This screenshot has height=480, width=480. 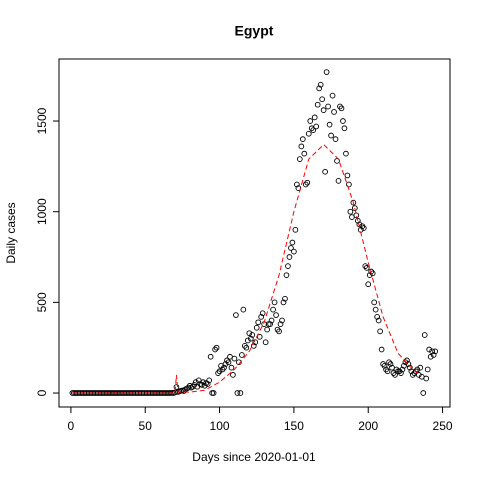 What do you see at coordinates (368, 426) in the screenshot?
I see `x-tick-label: 200` at bounding box center [368, 426].